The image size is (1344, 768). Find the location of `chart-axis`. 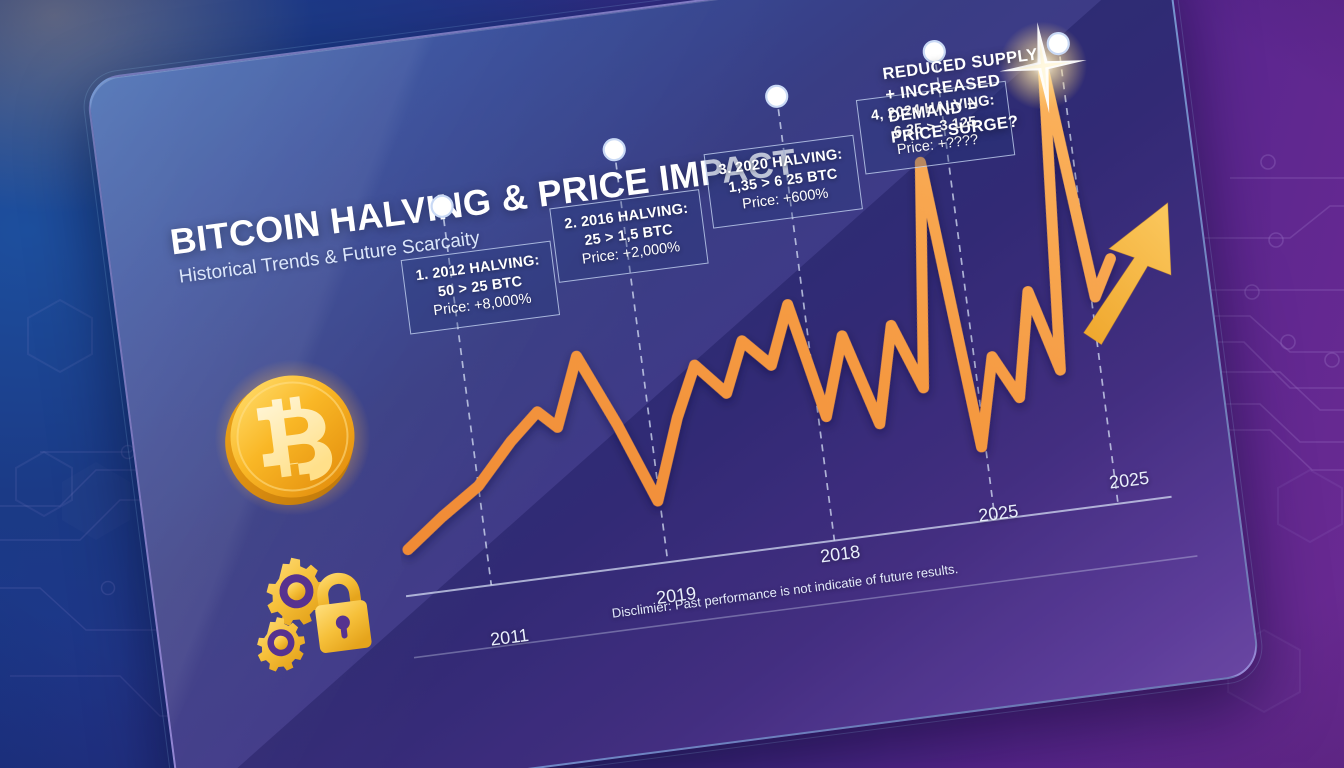

chart-axis is located at coordinates (800, 577).